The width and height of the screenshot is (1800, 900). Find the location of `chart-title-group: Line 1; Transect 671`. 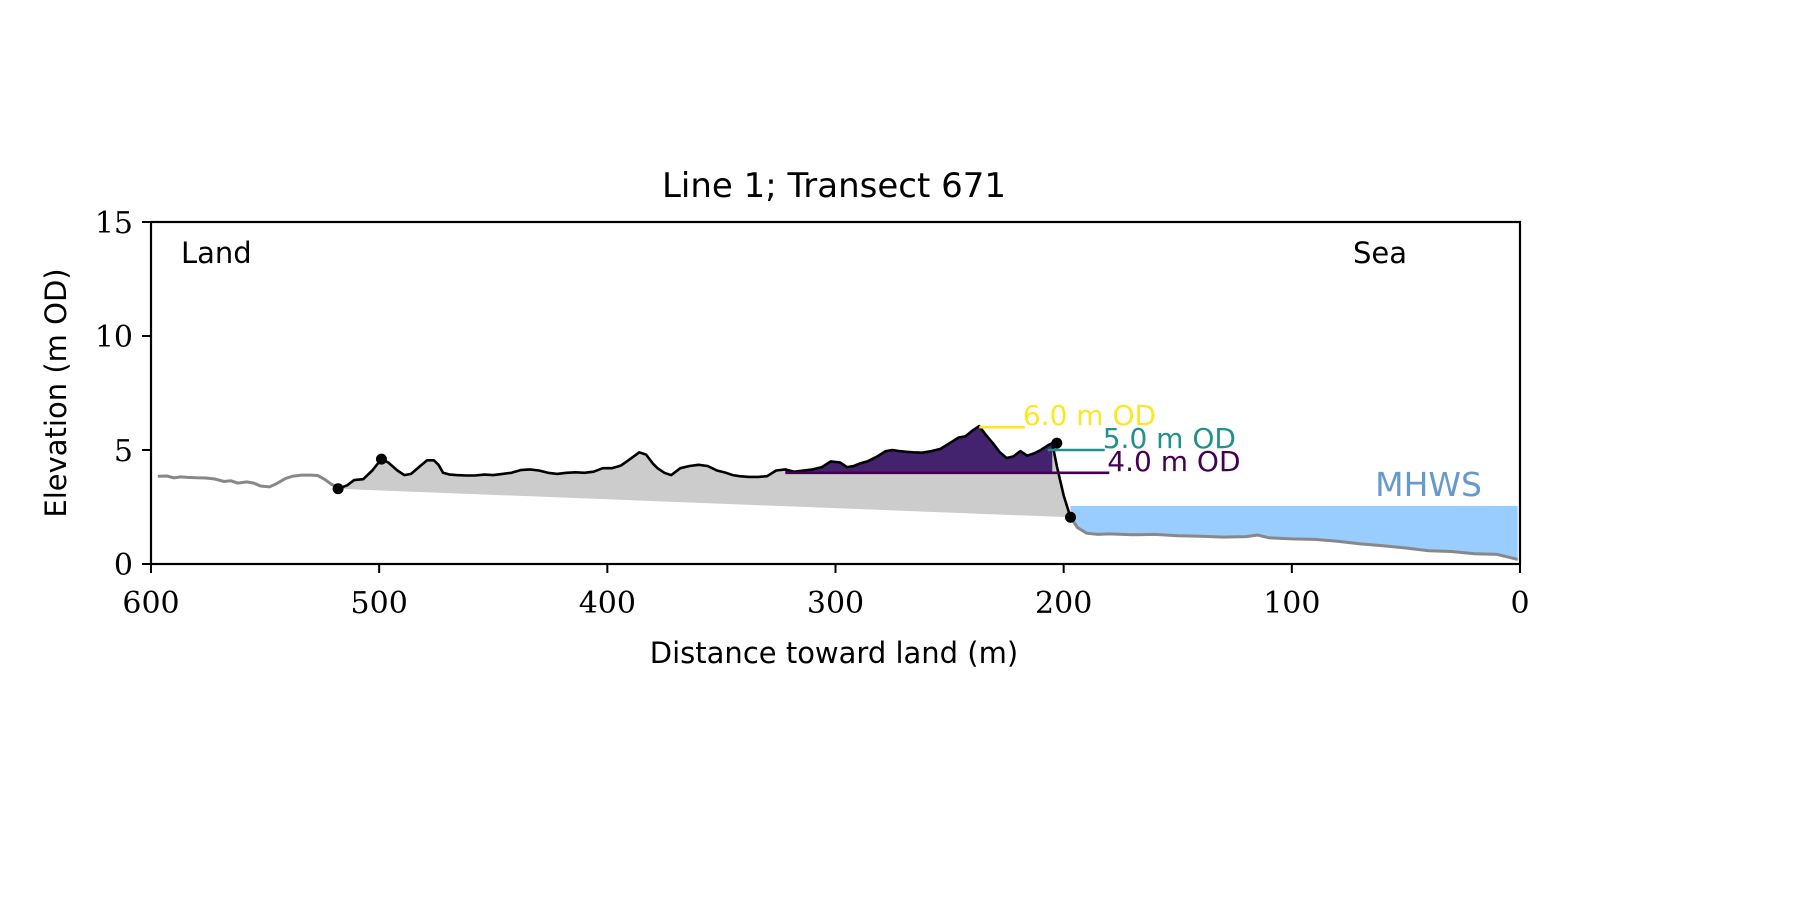

chart-title-group: Line 1; Transect 671 is located at coordinates (834, 186).